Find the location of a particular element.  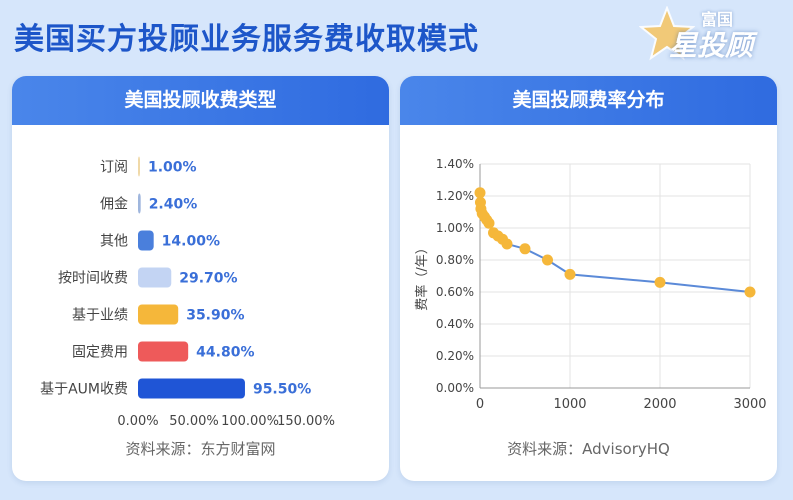

bar-value-label: 35.90% is located at coordinates (215, 316).